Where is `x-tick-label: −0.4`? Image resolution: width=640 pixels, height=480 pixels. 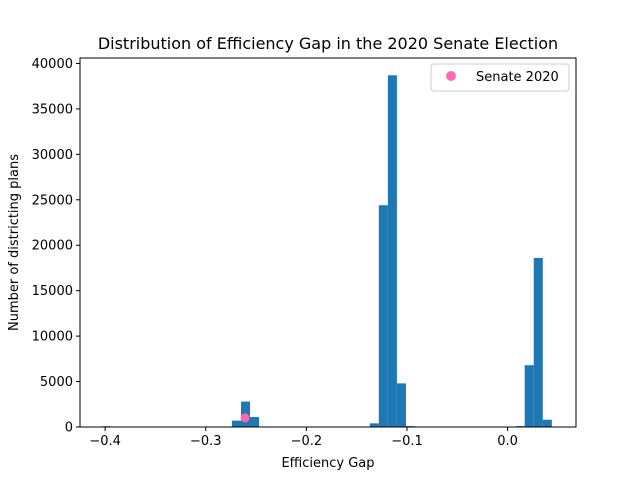 x-tick-label: −0.4 is located at coordinates (105, 441).